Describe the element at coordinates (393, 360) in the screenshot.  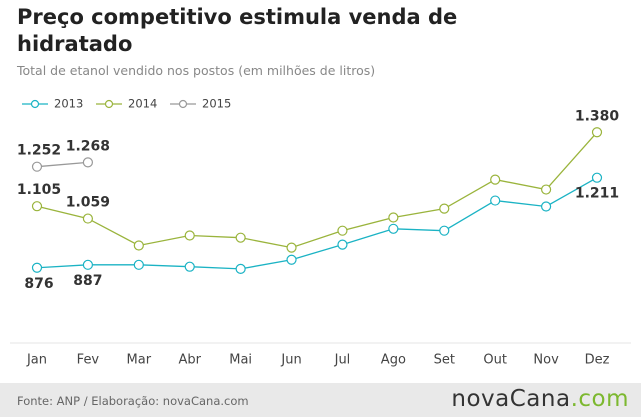
I see `x-tick-label: Ago` at that location.